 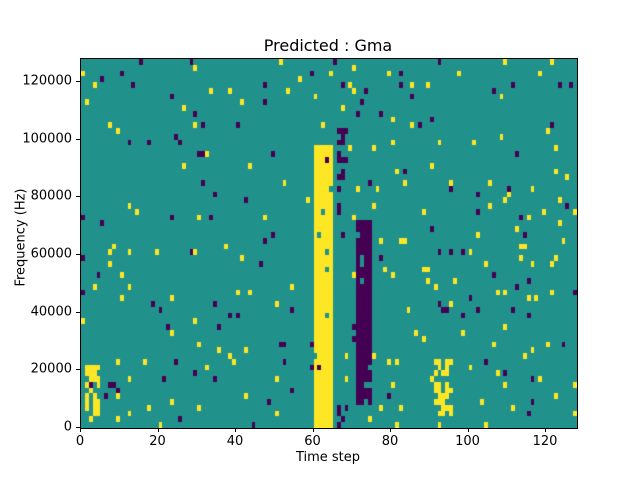 What do you see at coordinates (545, 441) in the screenshot?
I see `x-tick-label: 120` at bounding box center [545, 441].